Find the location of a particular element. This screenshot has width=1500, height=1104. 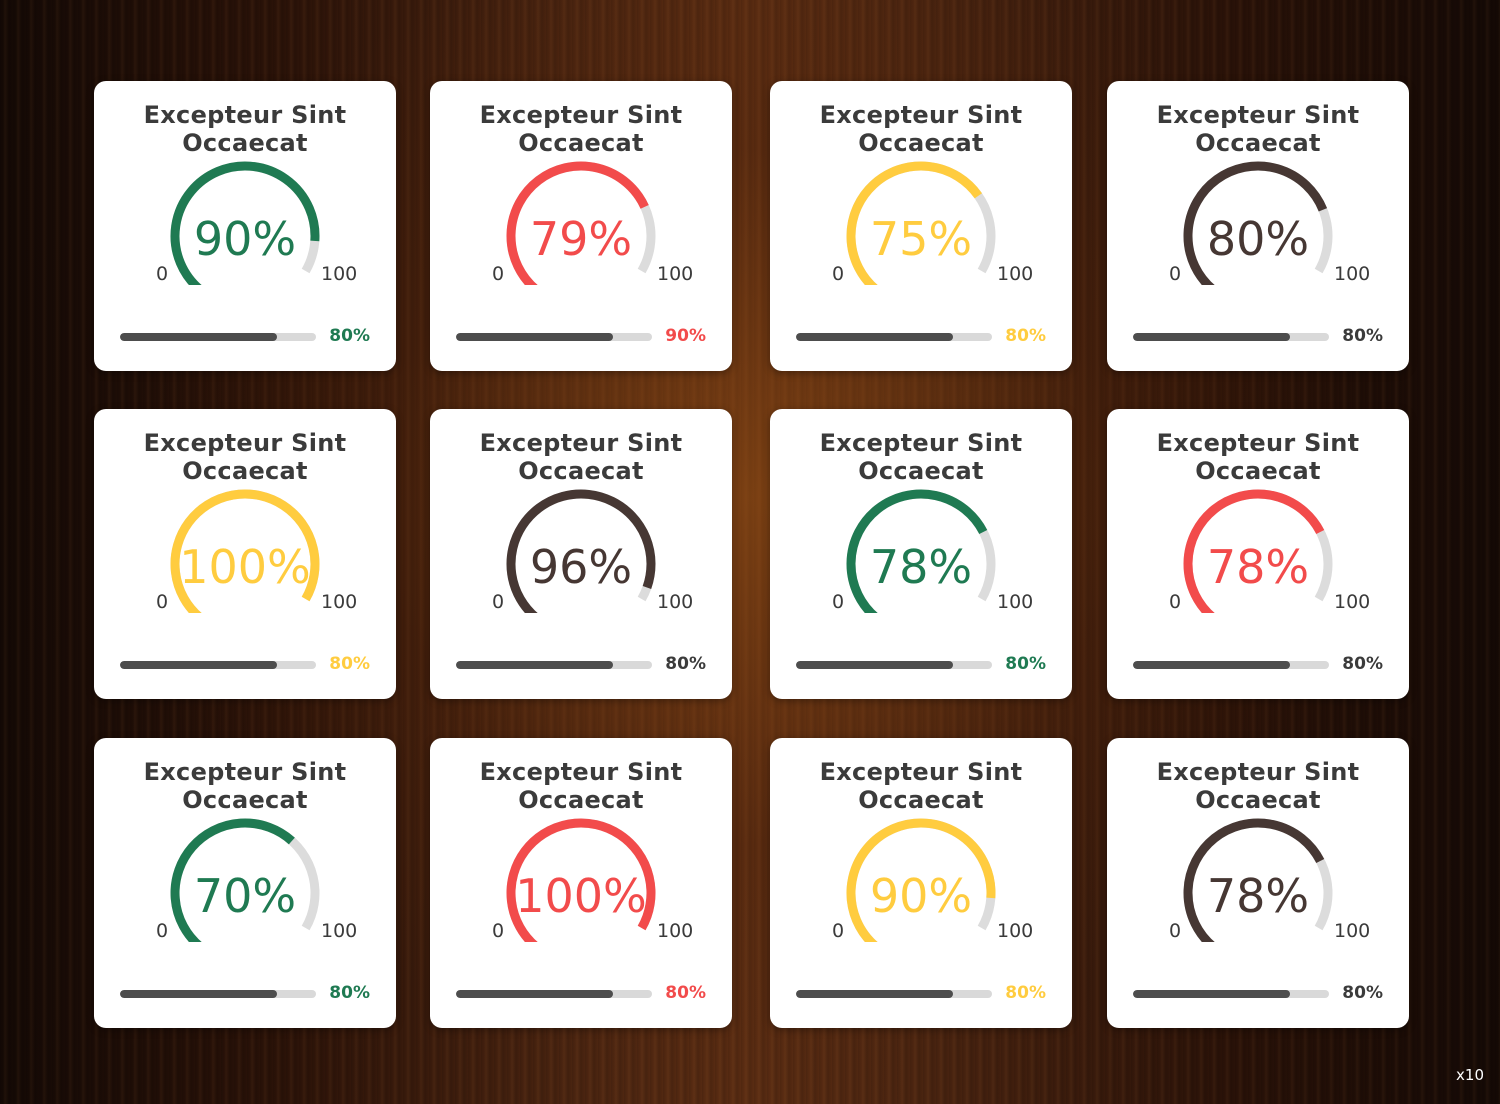

gauge-card: Excepteur Sint Occaecat 70% 0 100 80% is located at coordinates (245, 883).